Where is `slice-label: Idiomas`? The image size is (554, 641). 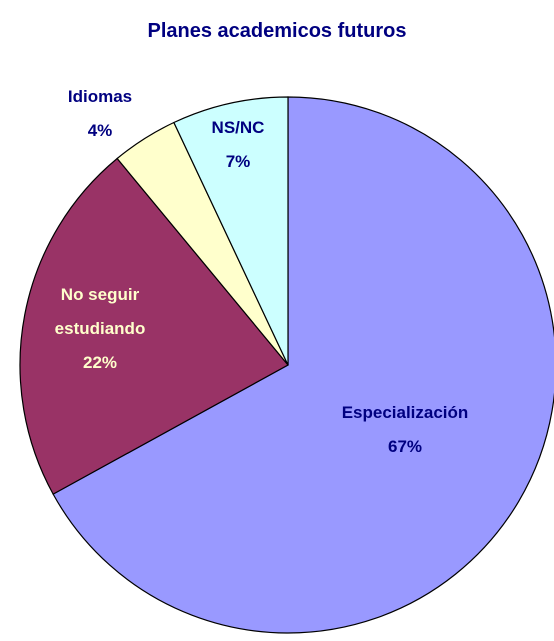
slice-label: Idiomas is located at coordinates (100, 96).